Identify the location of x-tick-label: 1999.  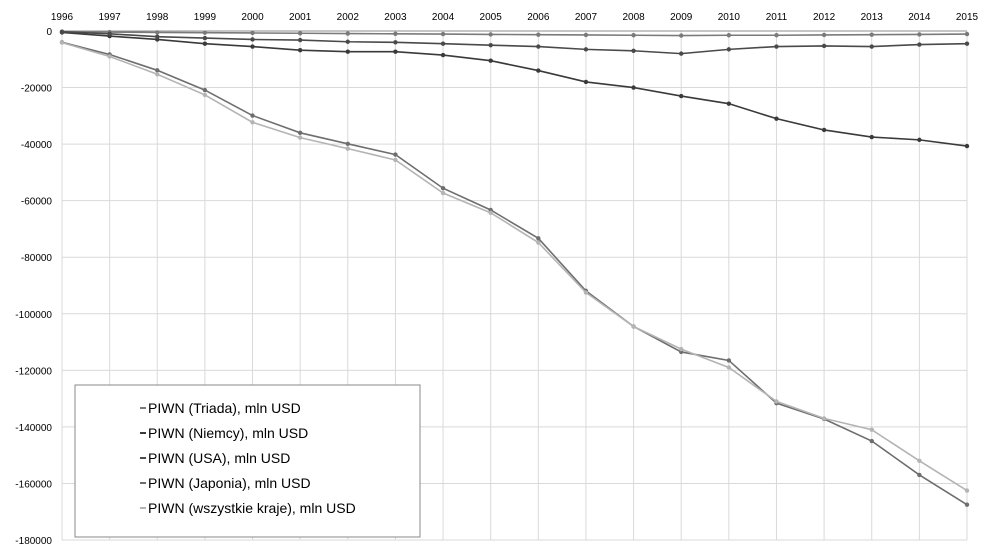
(205, 17).